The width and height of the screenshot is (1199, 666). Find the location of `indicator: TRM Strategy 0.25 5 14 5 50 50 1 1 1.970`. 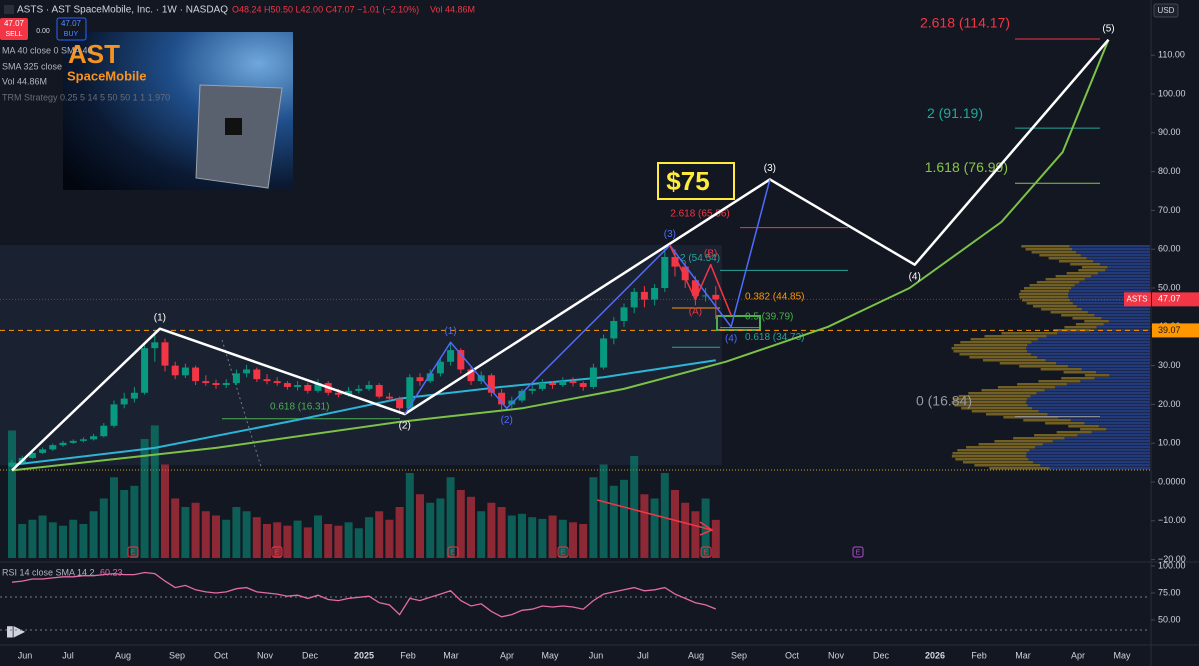

indicator: TRM Strategy 0.25 5 14 5 50 50 1 1 1.970 is located at coordinates (86, 97).